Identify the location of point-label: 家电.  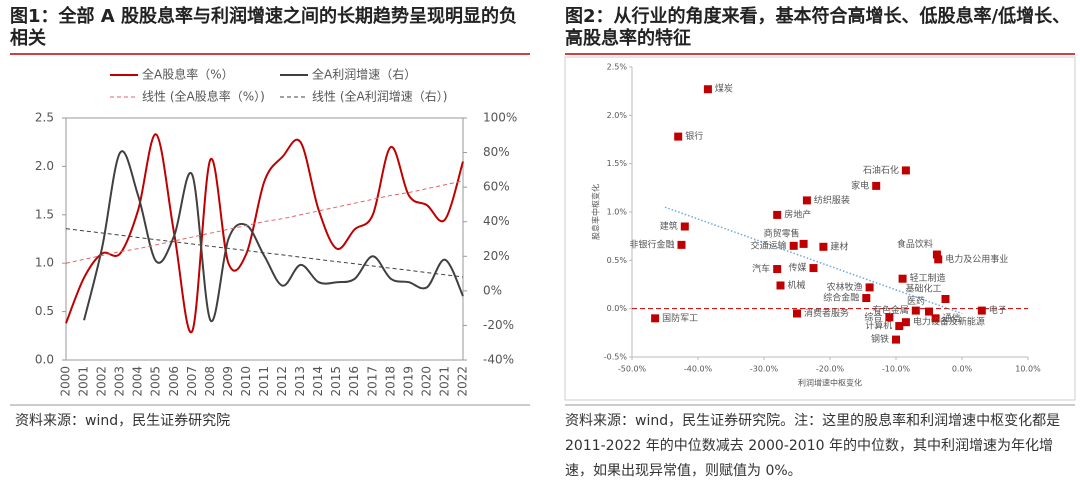
(860, 185).